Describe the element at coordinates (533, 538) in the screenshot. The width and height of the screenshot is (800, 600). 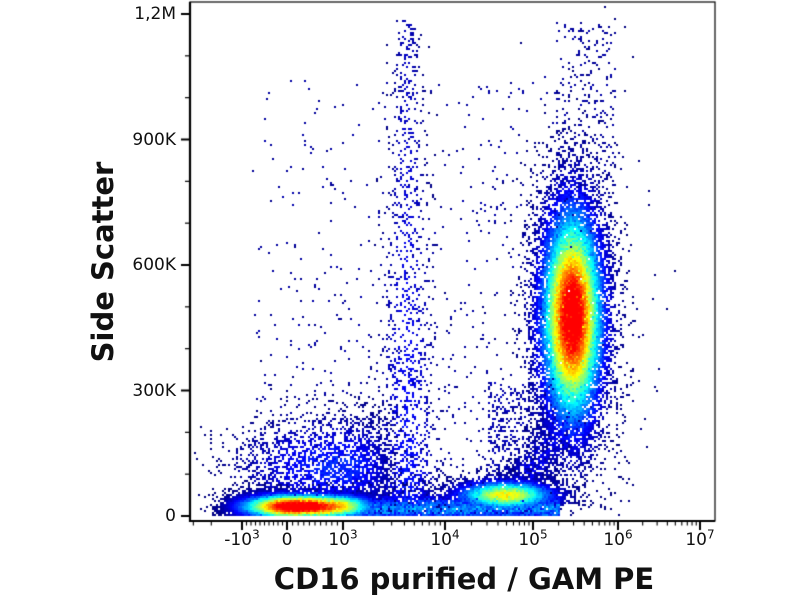
I see `x-tick-label-4: 10⁵` at that location.